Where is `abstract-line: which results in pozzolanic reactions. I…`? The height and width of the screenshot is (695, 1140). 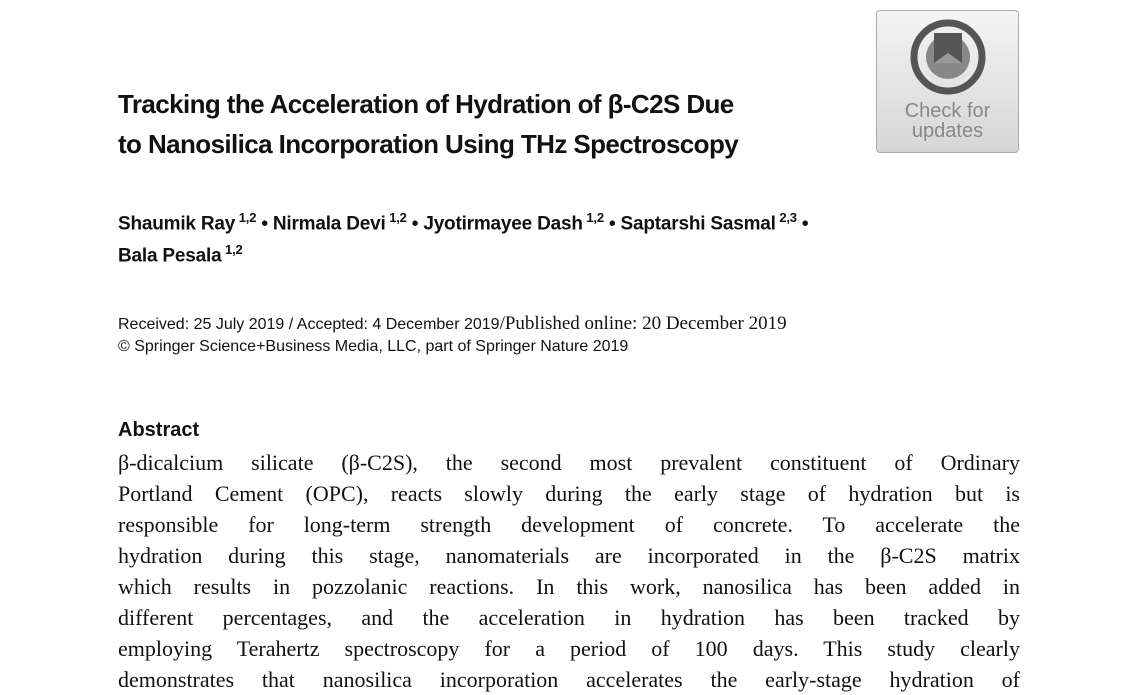 abstract-line: which results in pozzolanic reactions. I… is located at coordinates (569, 586).